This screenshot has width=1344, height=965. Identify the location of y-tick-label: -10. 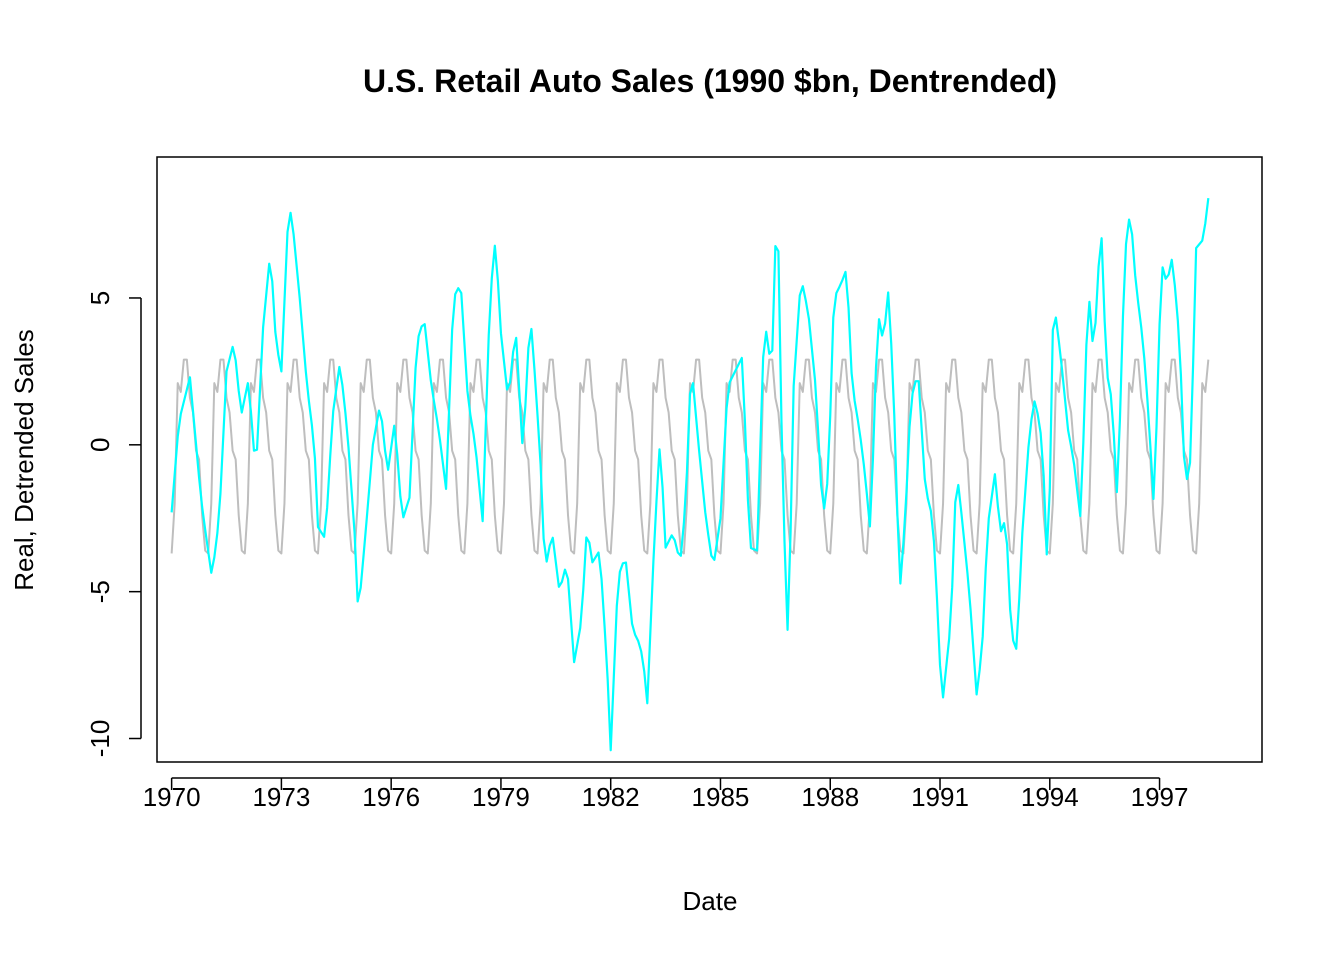
(100, 739).